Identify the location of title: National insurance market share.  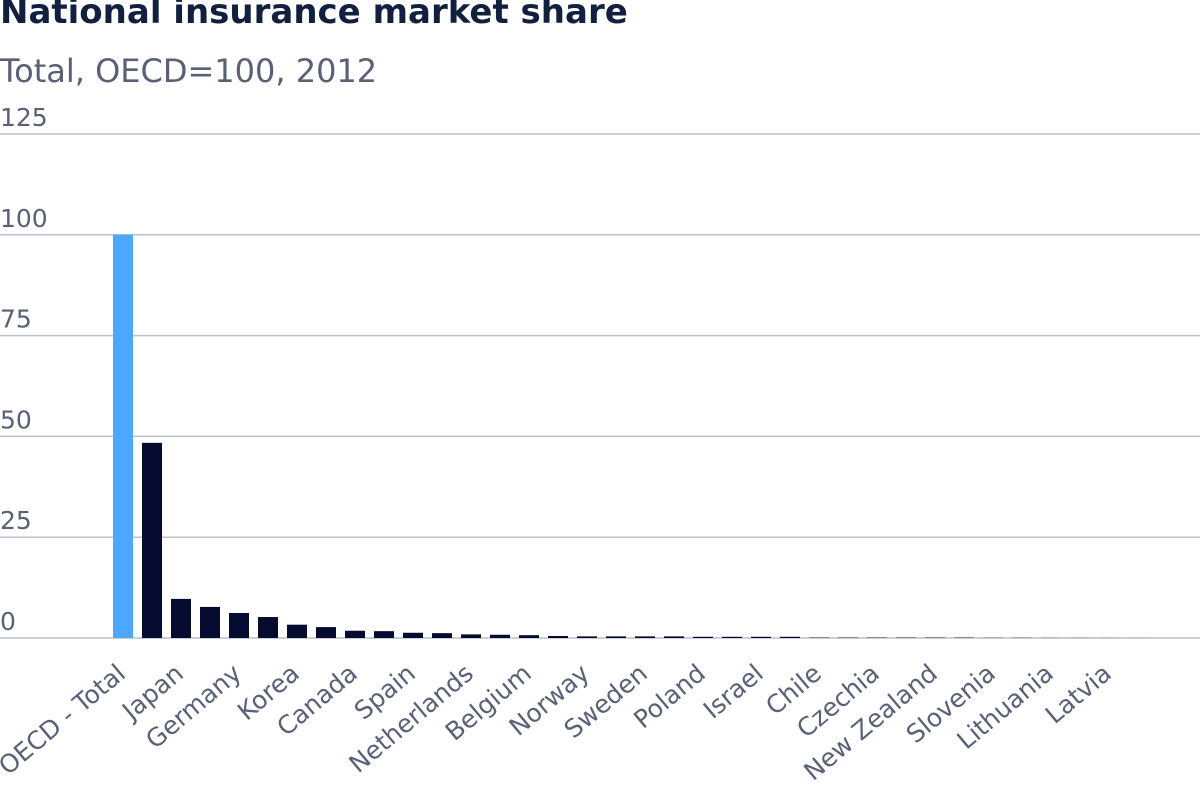
(314, 16).